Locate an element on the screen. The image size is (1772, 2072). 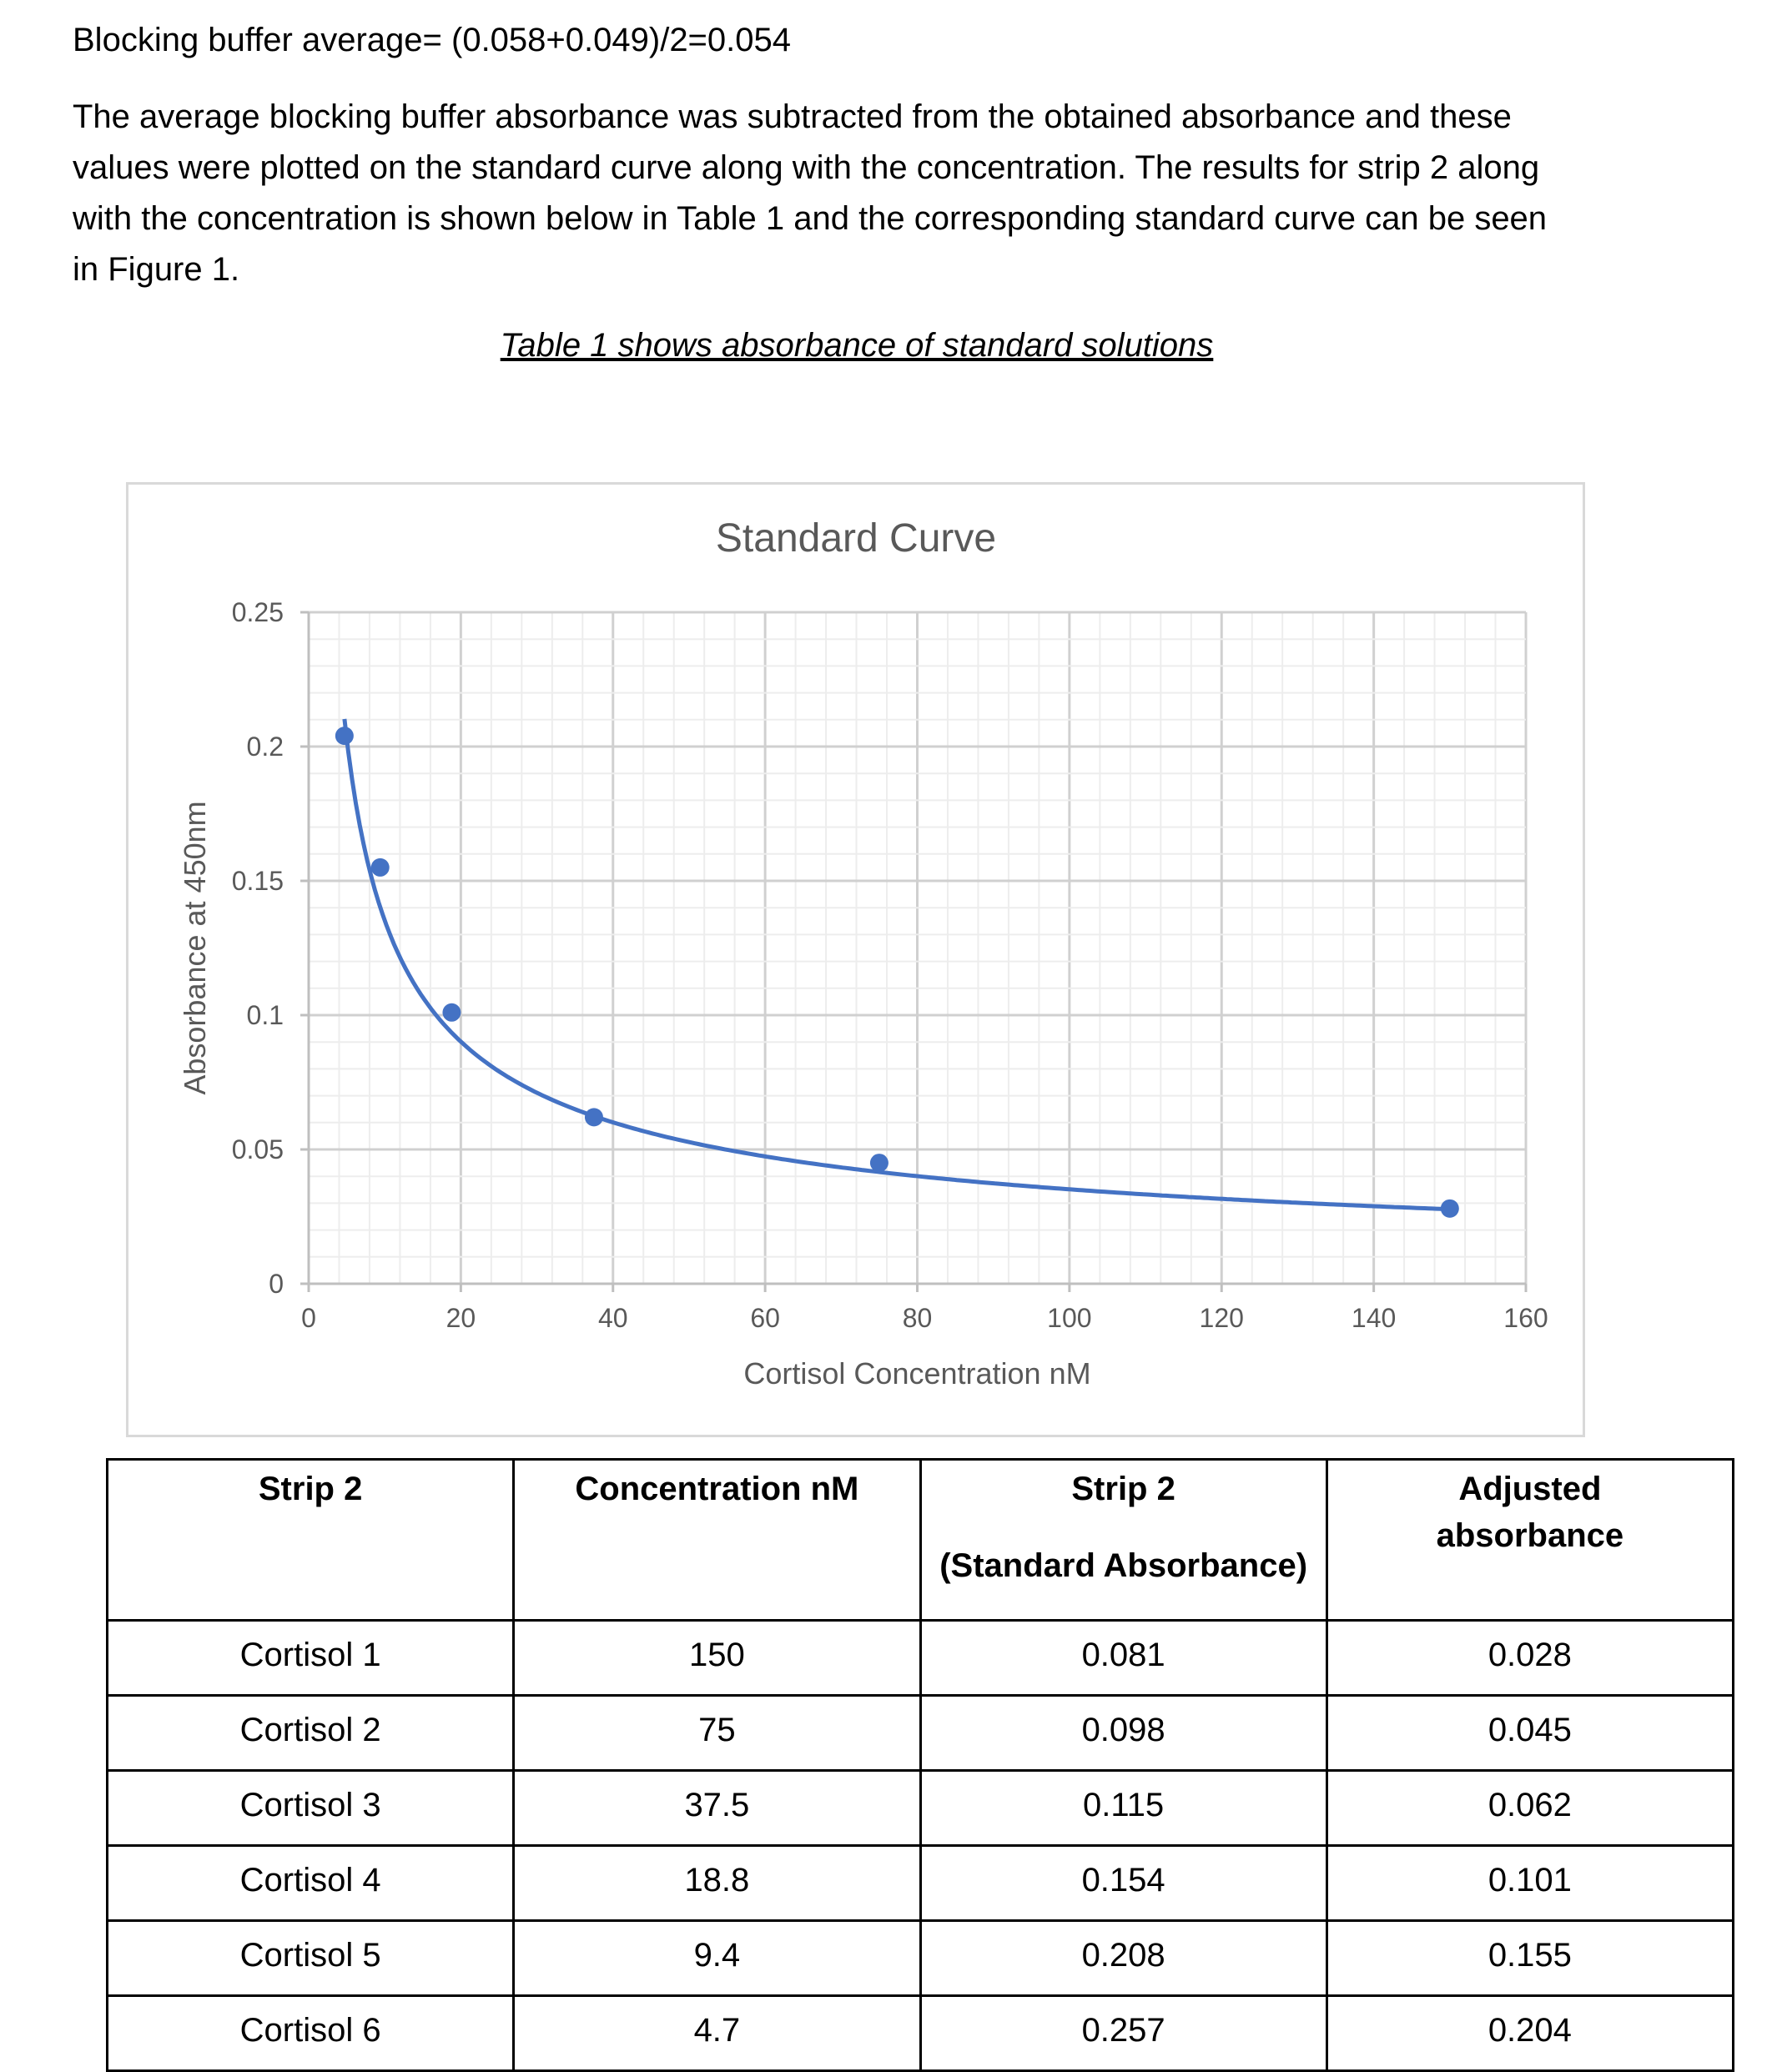
y-tick-label: 0.15 is located at coordinates (258, 881).